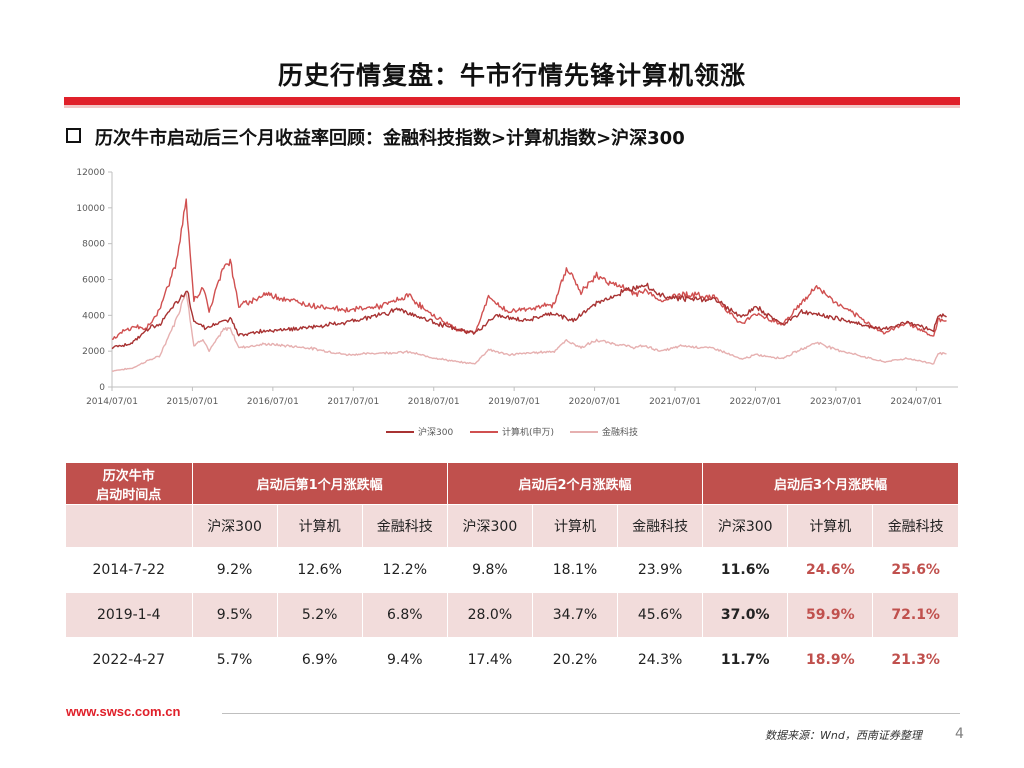 The image size is (1024, 768). Describe the element at coordinates (353, 402) in the screenshot. I see `x-tick-label: 2017/07/01` at that location.